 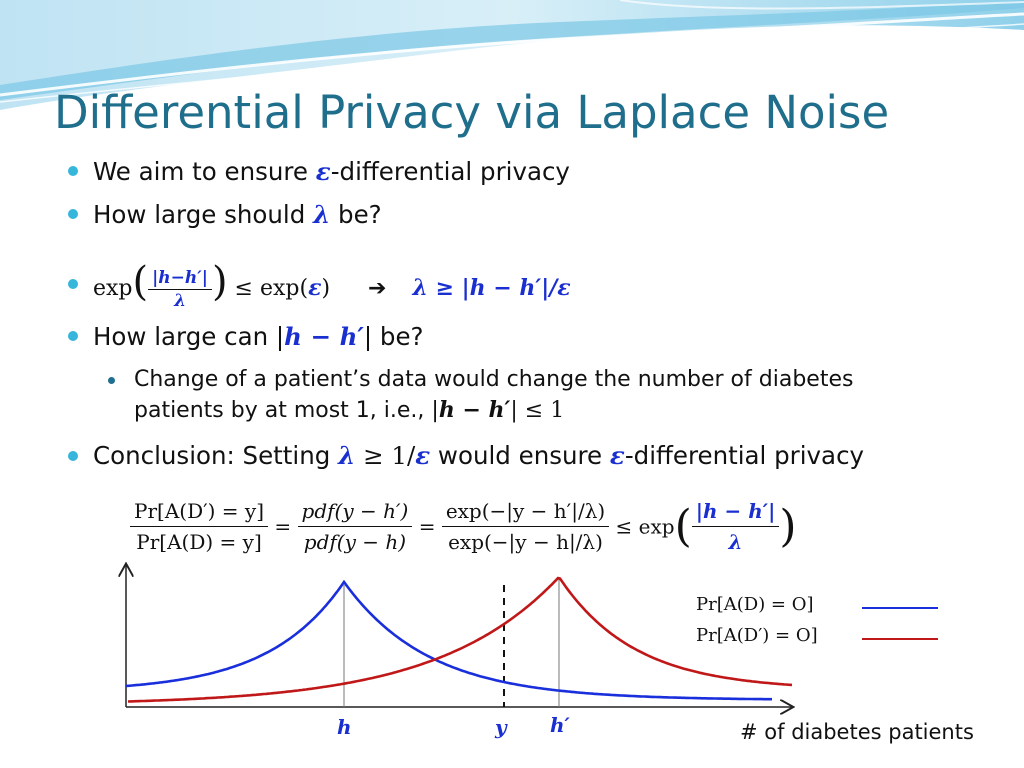 What do you see at coordinates (491, 288) in the screenshot?
I see `lambda-bound: λ ≥ |h − h′|/ε` at bounding box center [491, 288].